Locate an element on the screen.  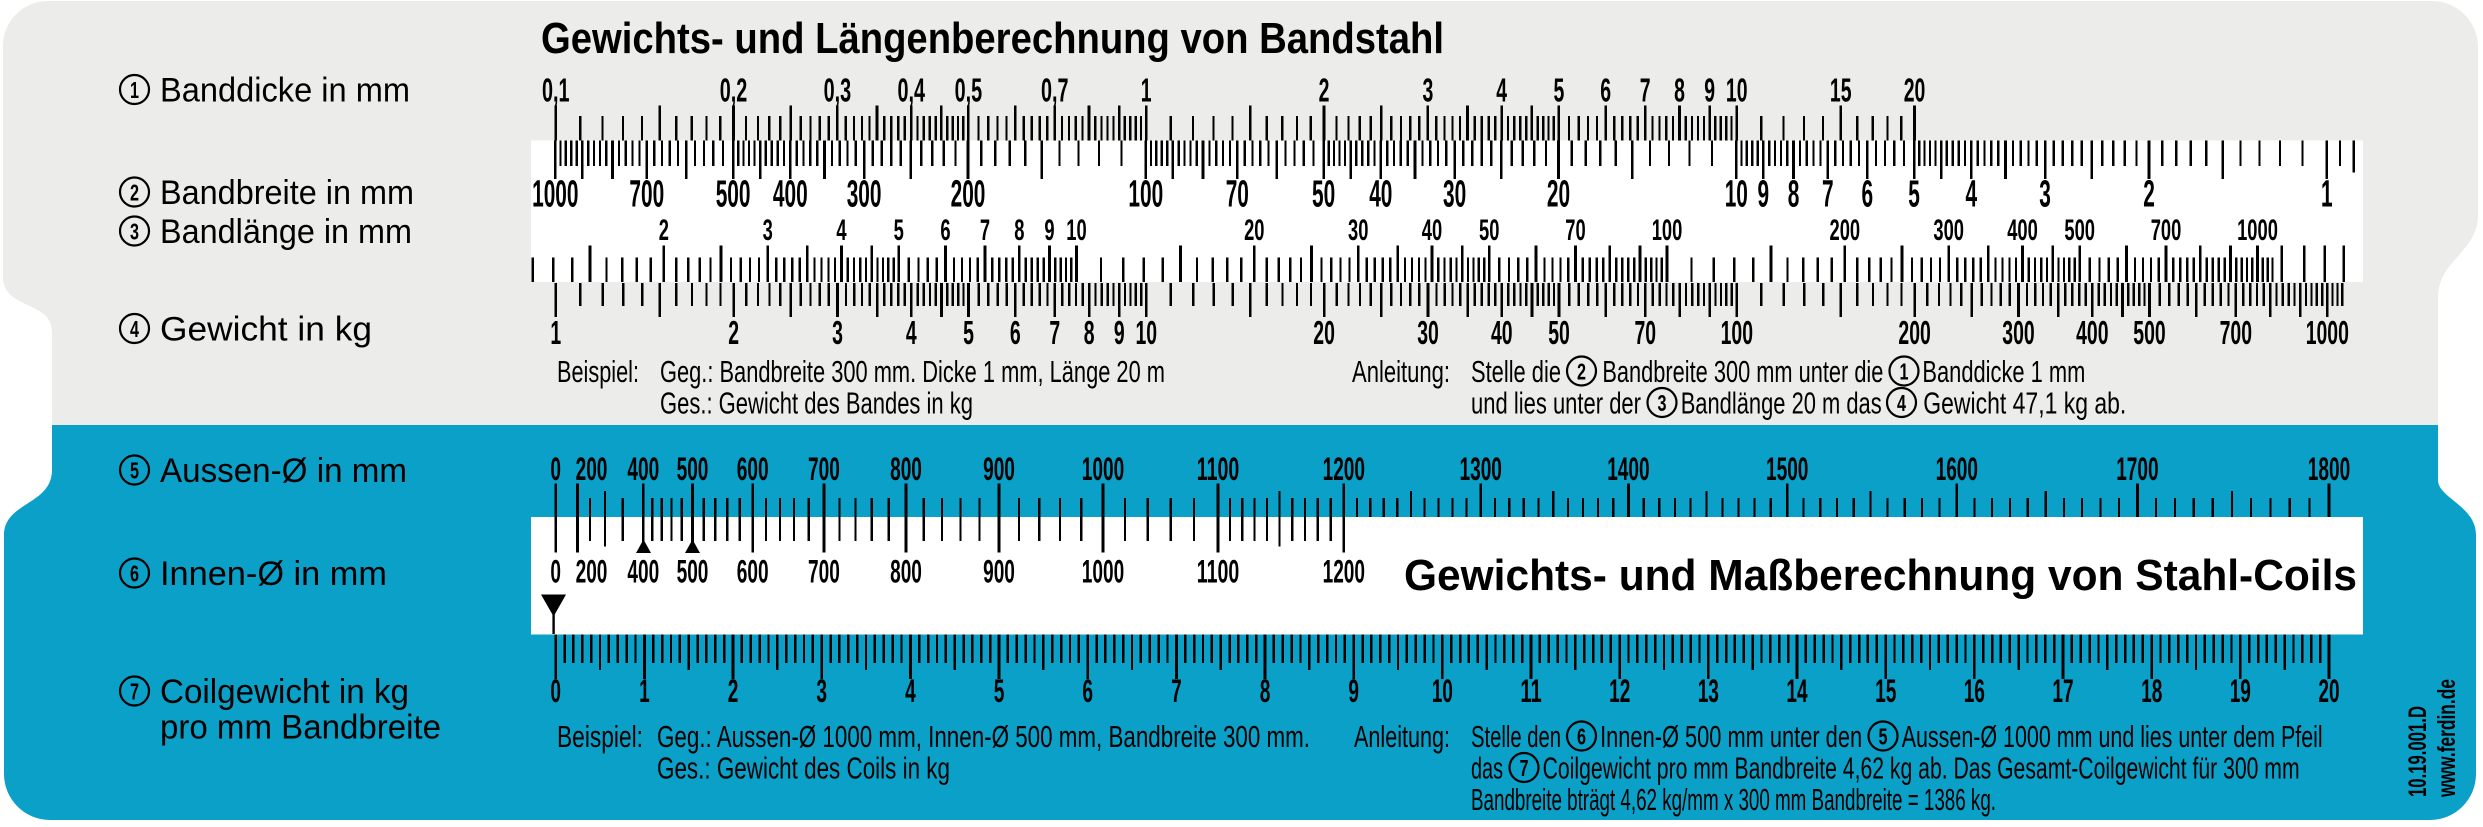
svg-text: 19 is located at coordinates (2240, 691).